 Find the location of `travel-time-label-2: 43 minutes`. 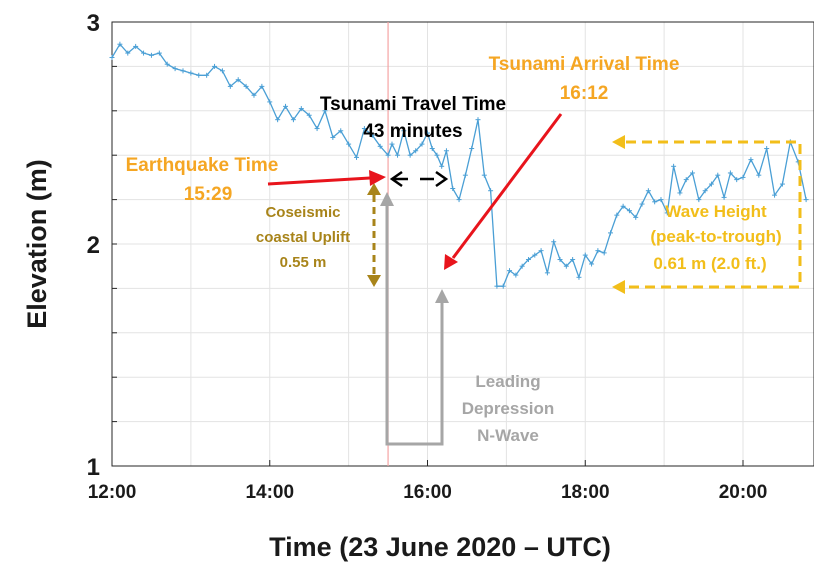

travel-time-label-2: 43 minutes is located at coordinates (412, 131).